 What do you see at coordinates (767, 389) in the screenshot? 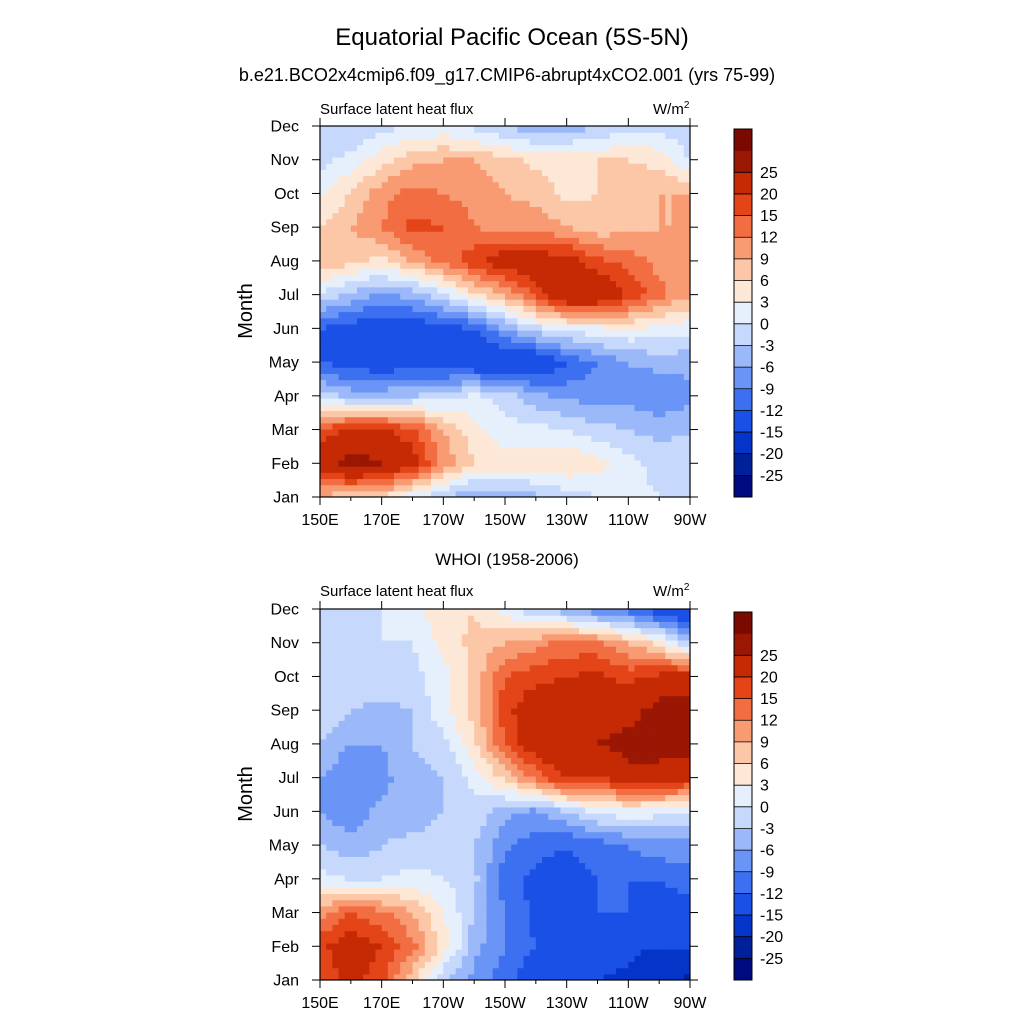
I see `colorbar-label: -9` at bounding box center [767, 389].